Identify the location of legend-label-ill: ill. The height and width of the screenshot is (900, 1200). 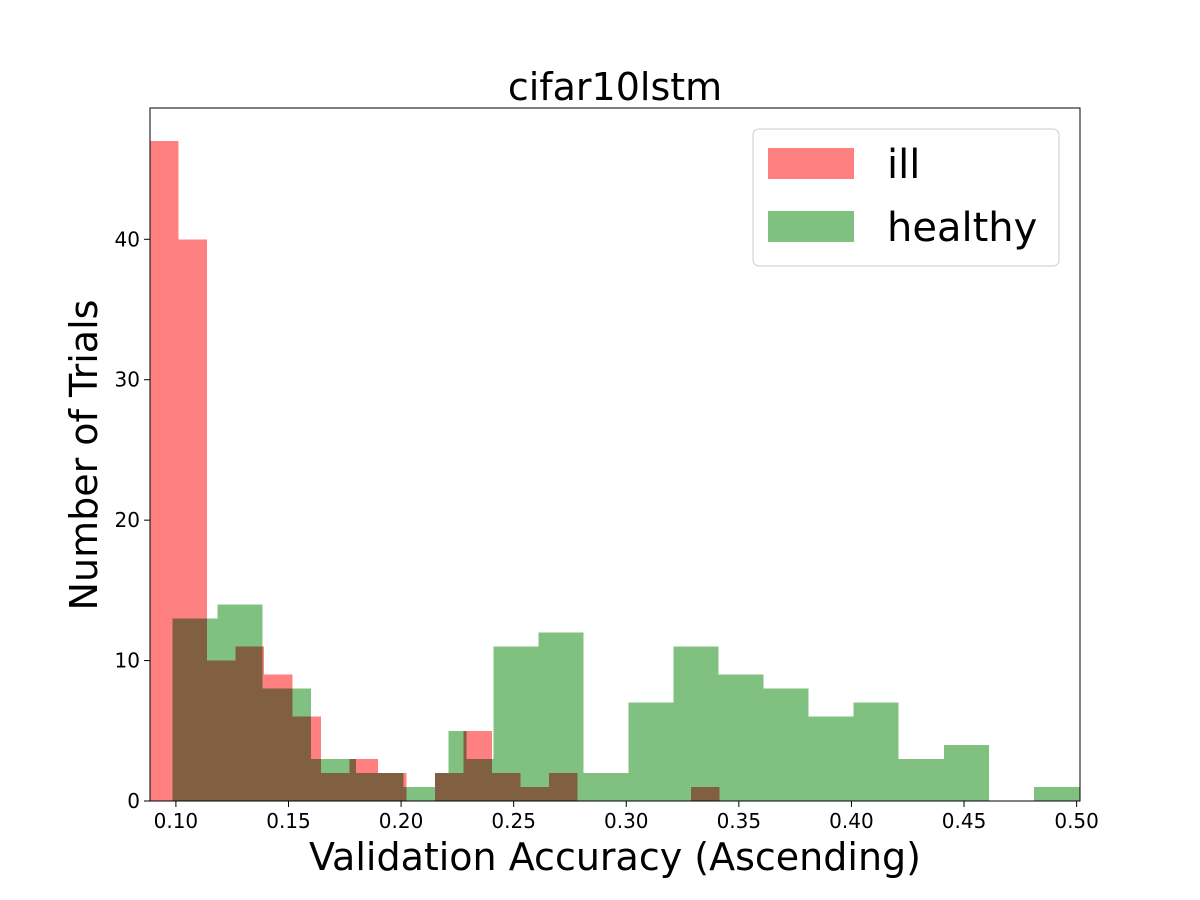
(903, 165).